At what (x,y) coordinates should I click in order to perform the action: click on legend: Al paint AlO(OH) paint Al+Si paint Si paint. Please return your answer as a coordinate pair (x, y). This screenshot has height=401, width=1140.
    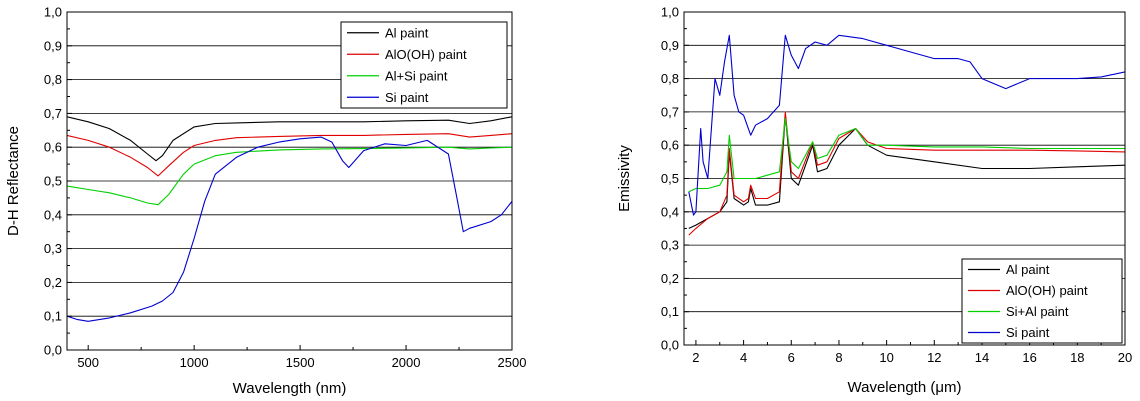
    Looking at the image, I should click on (424, 65).